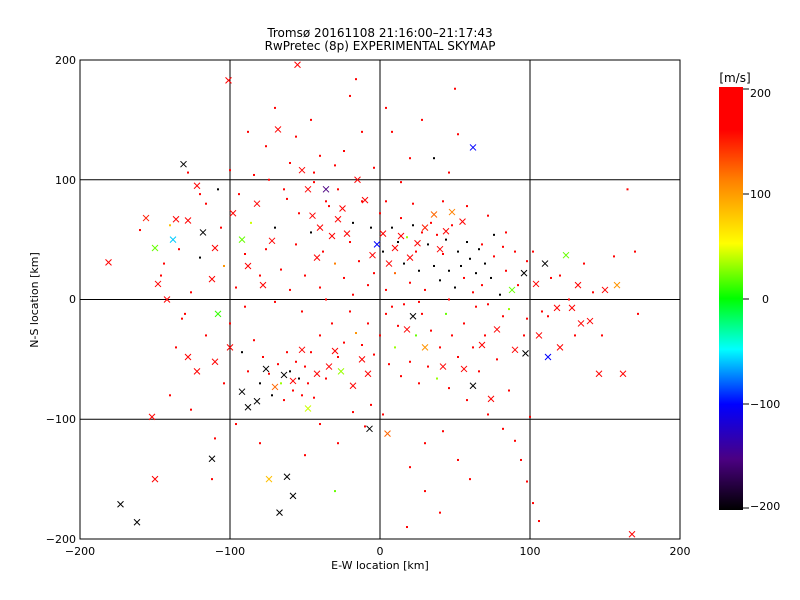 The height and width of the screenshot is (600, 800). I want to click on y-tick-label: −200, so click(61, 539).